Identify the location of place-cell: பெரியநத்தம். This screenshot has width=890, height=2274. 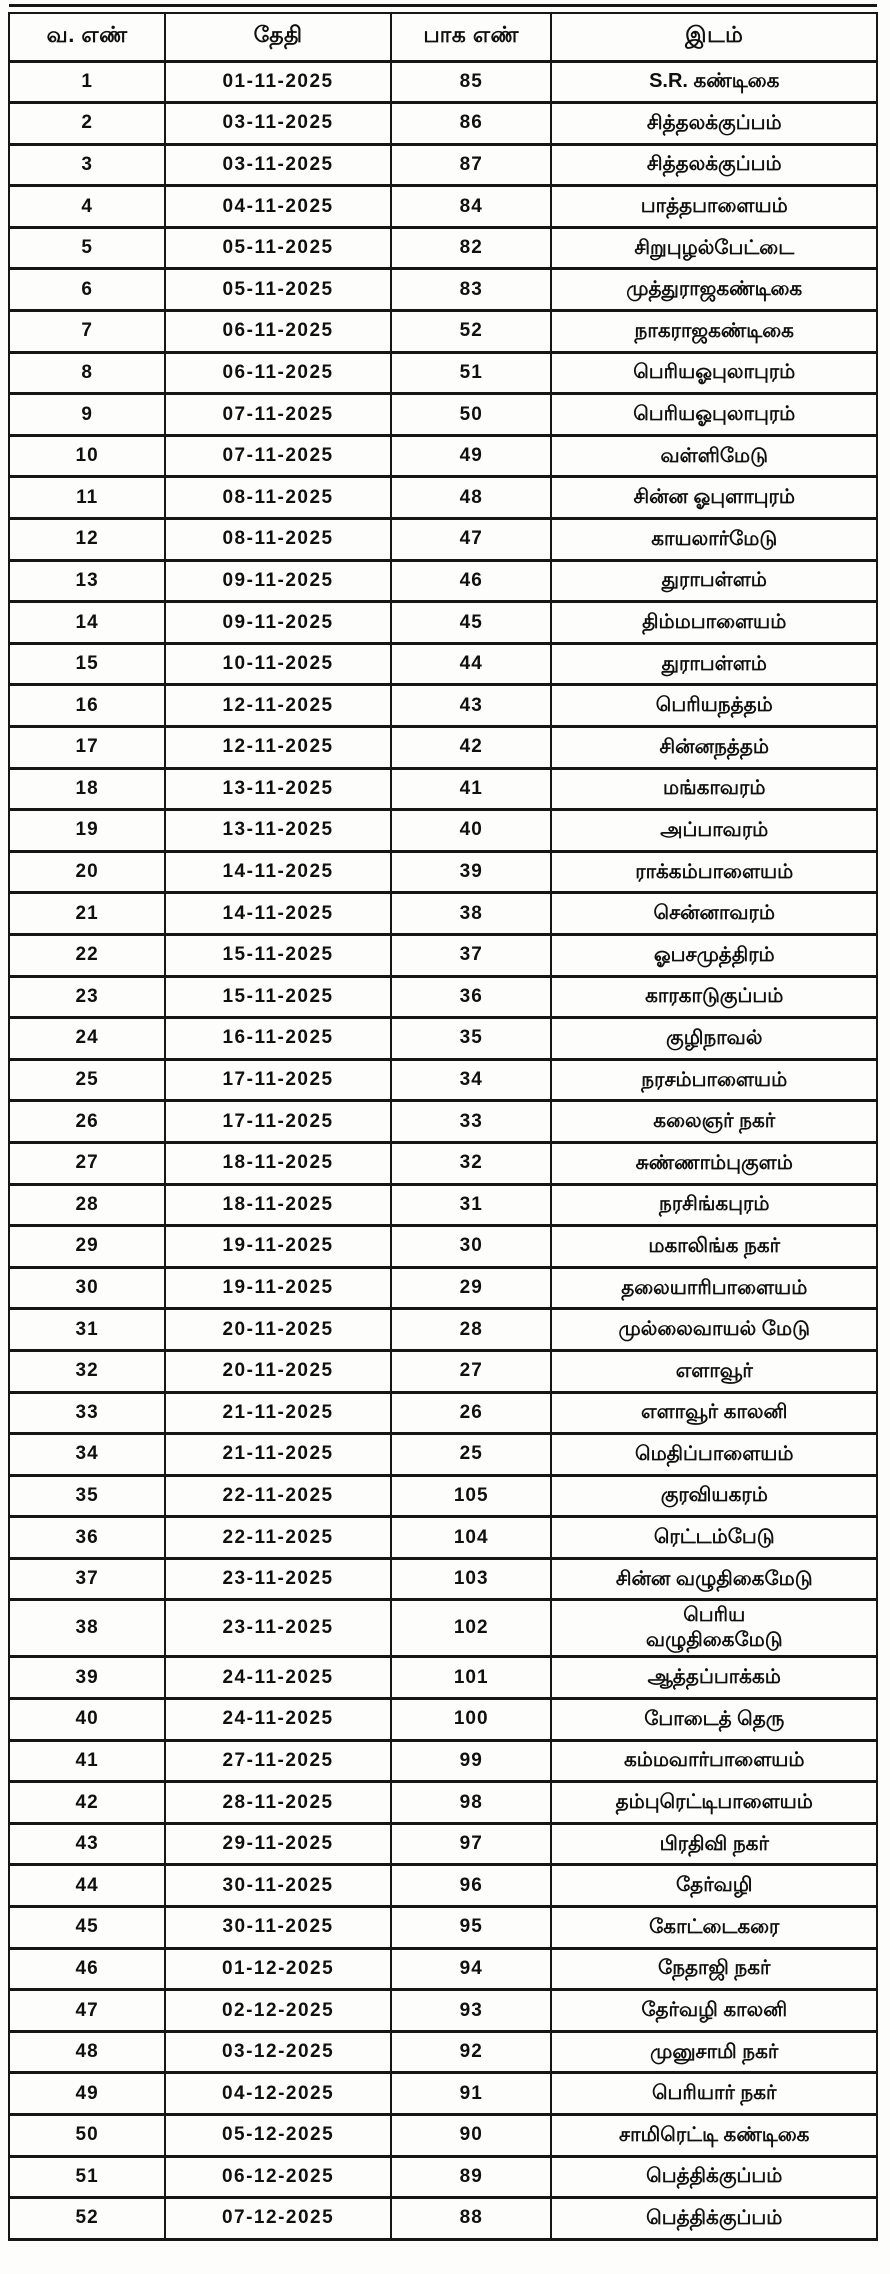
(714, 705).